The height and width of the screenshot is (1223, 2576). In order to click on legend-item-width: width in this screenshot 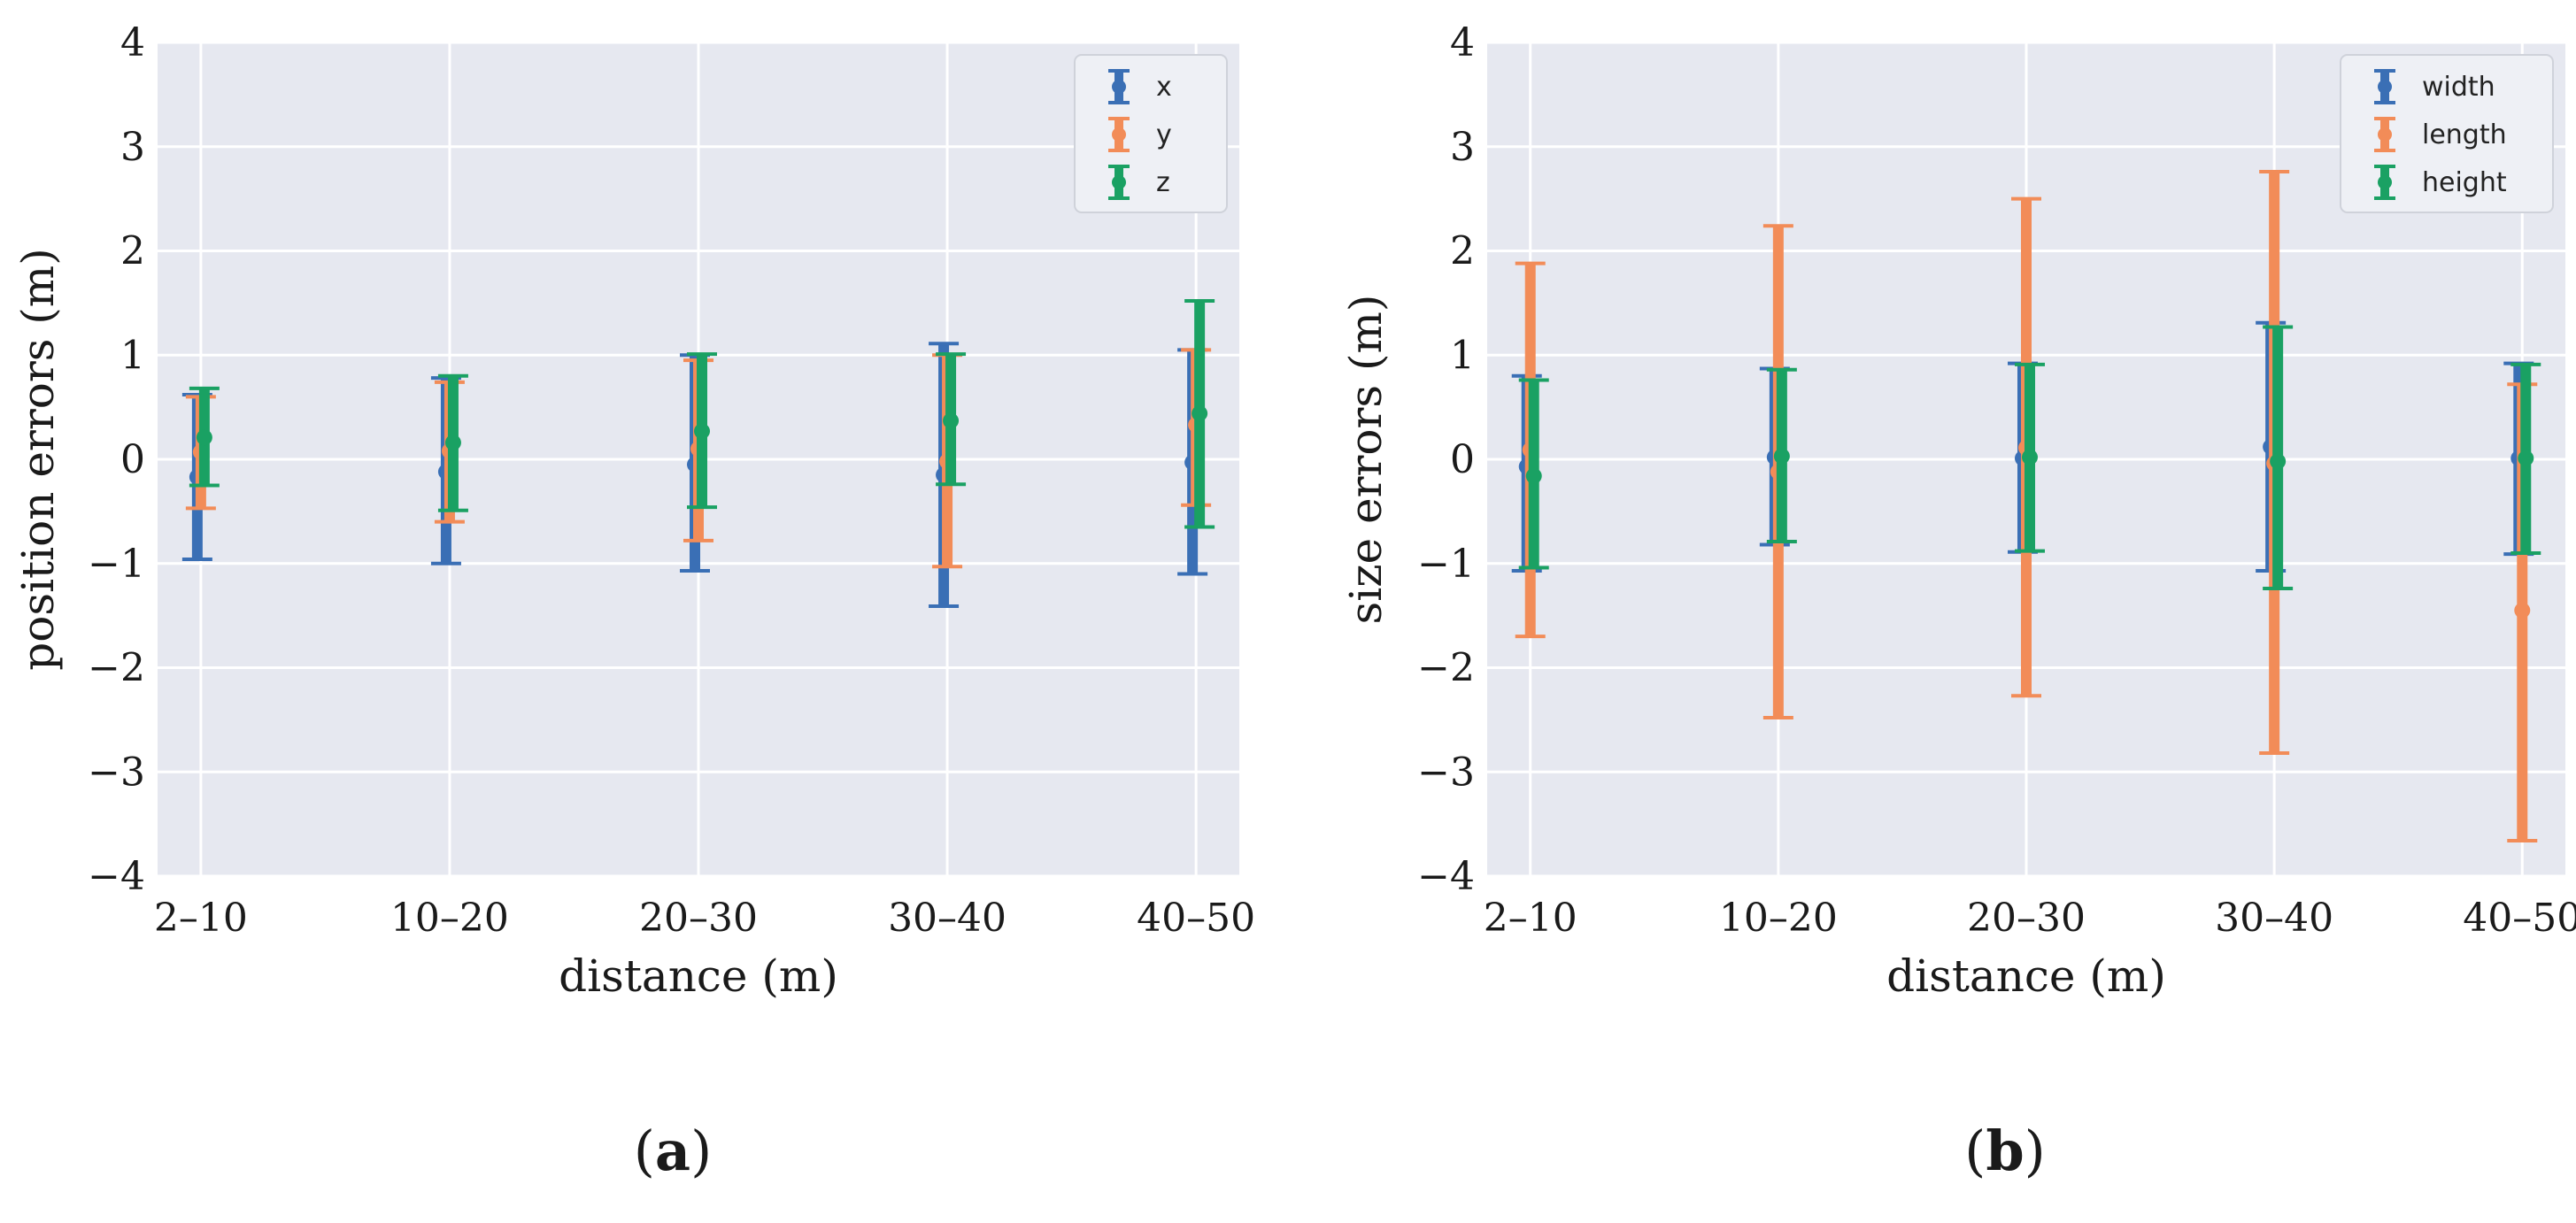, I will do `click(2434, 87)`.